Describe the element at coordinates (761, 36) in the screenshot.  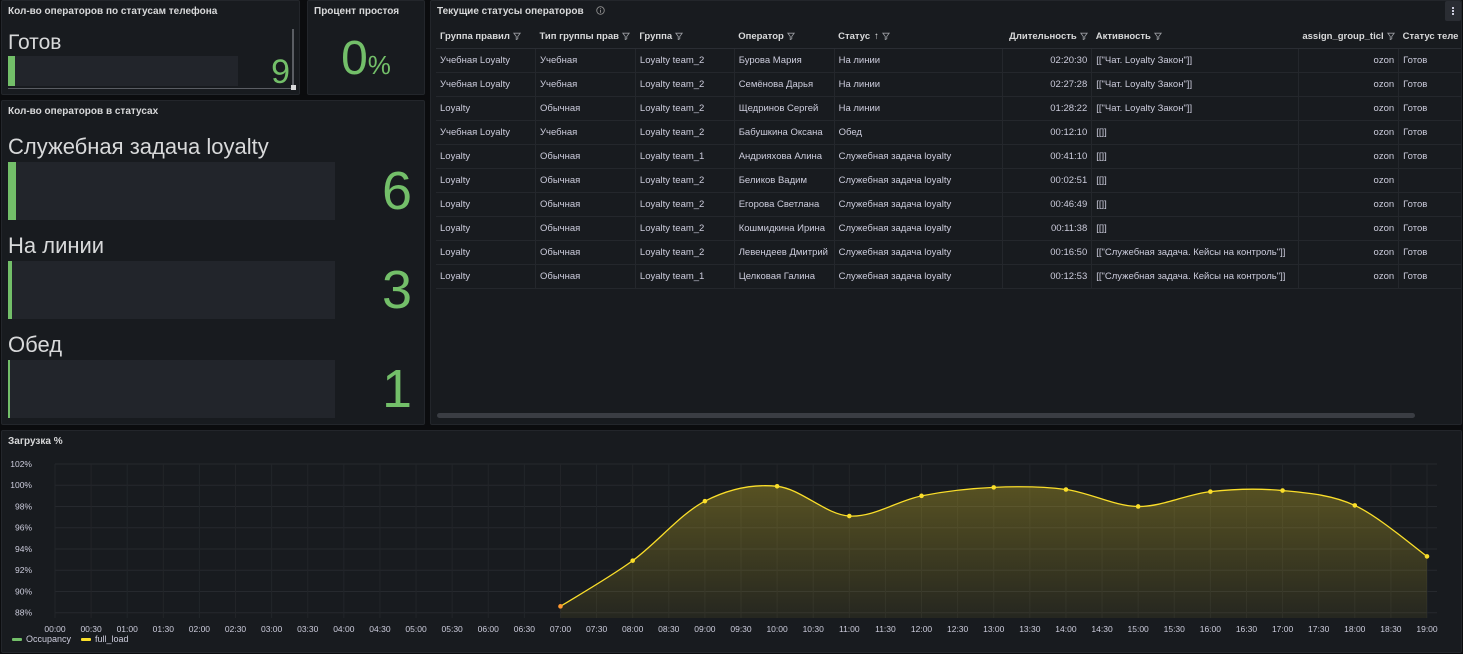
I see `column-header-label: Оператор` at that location.